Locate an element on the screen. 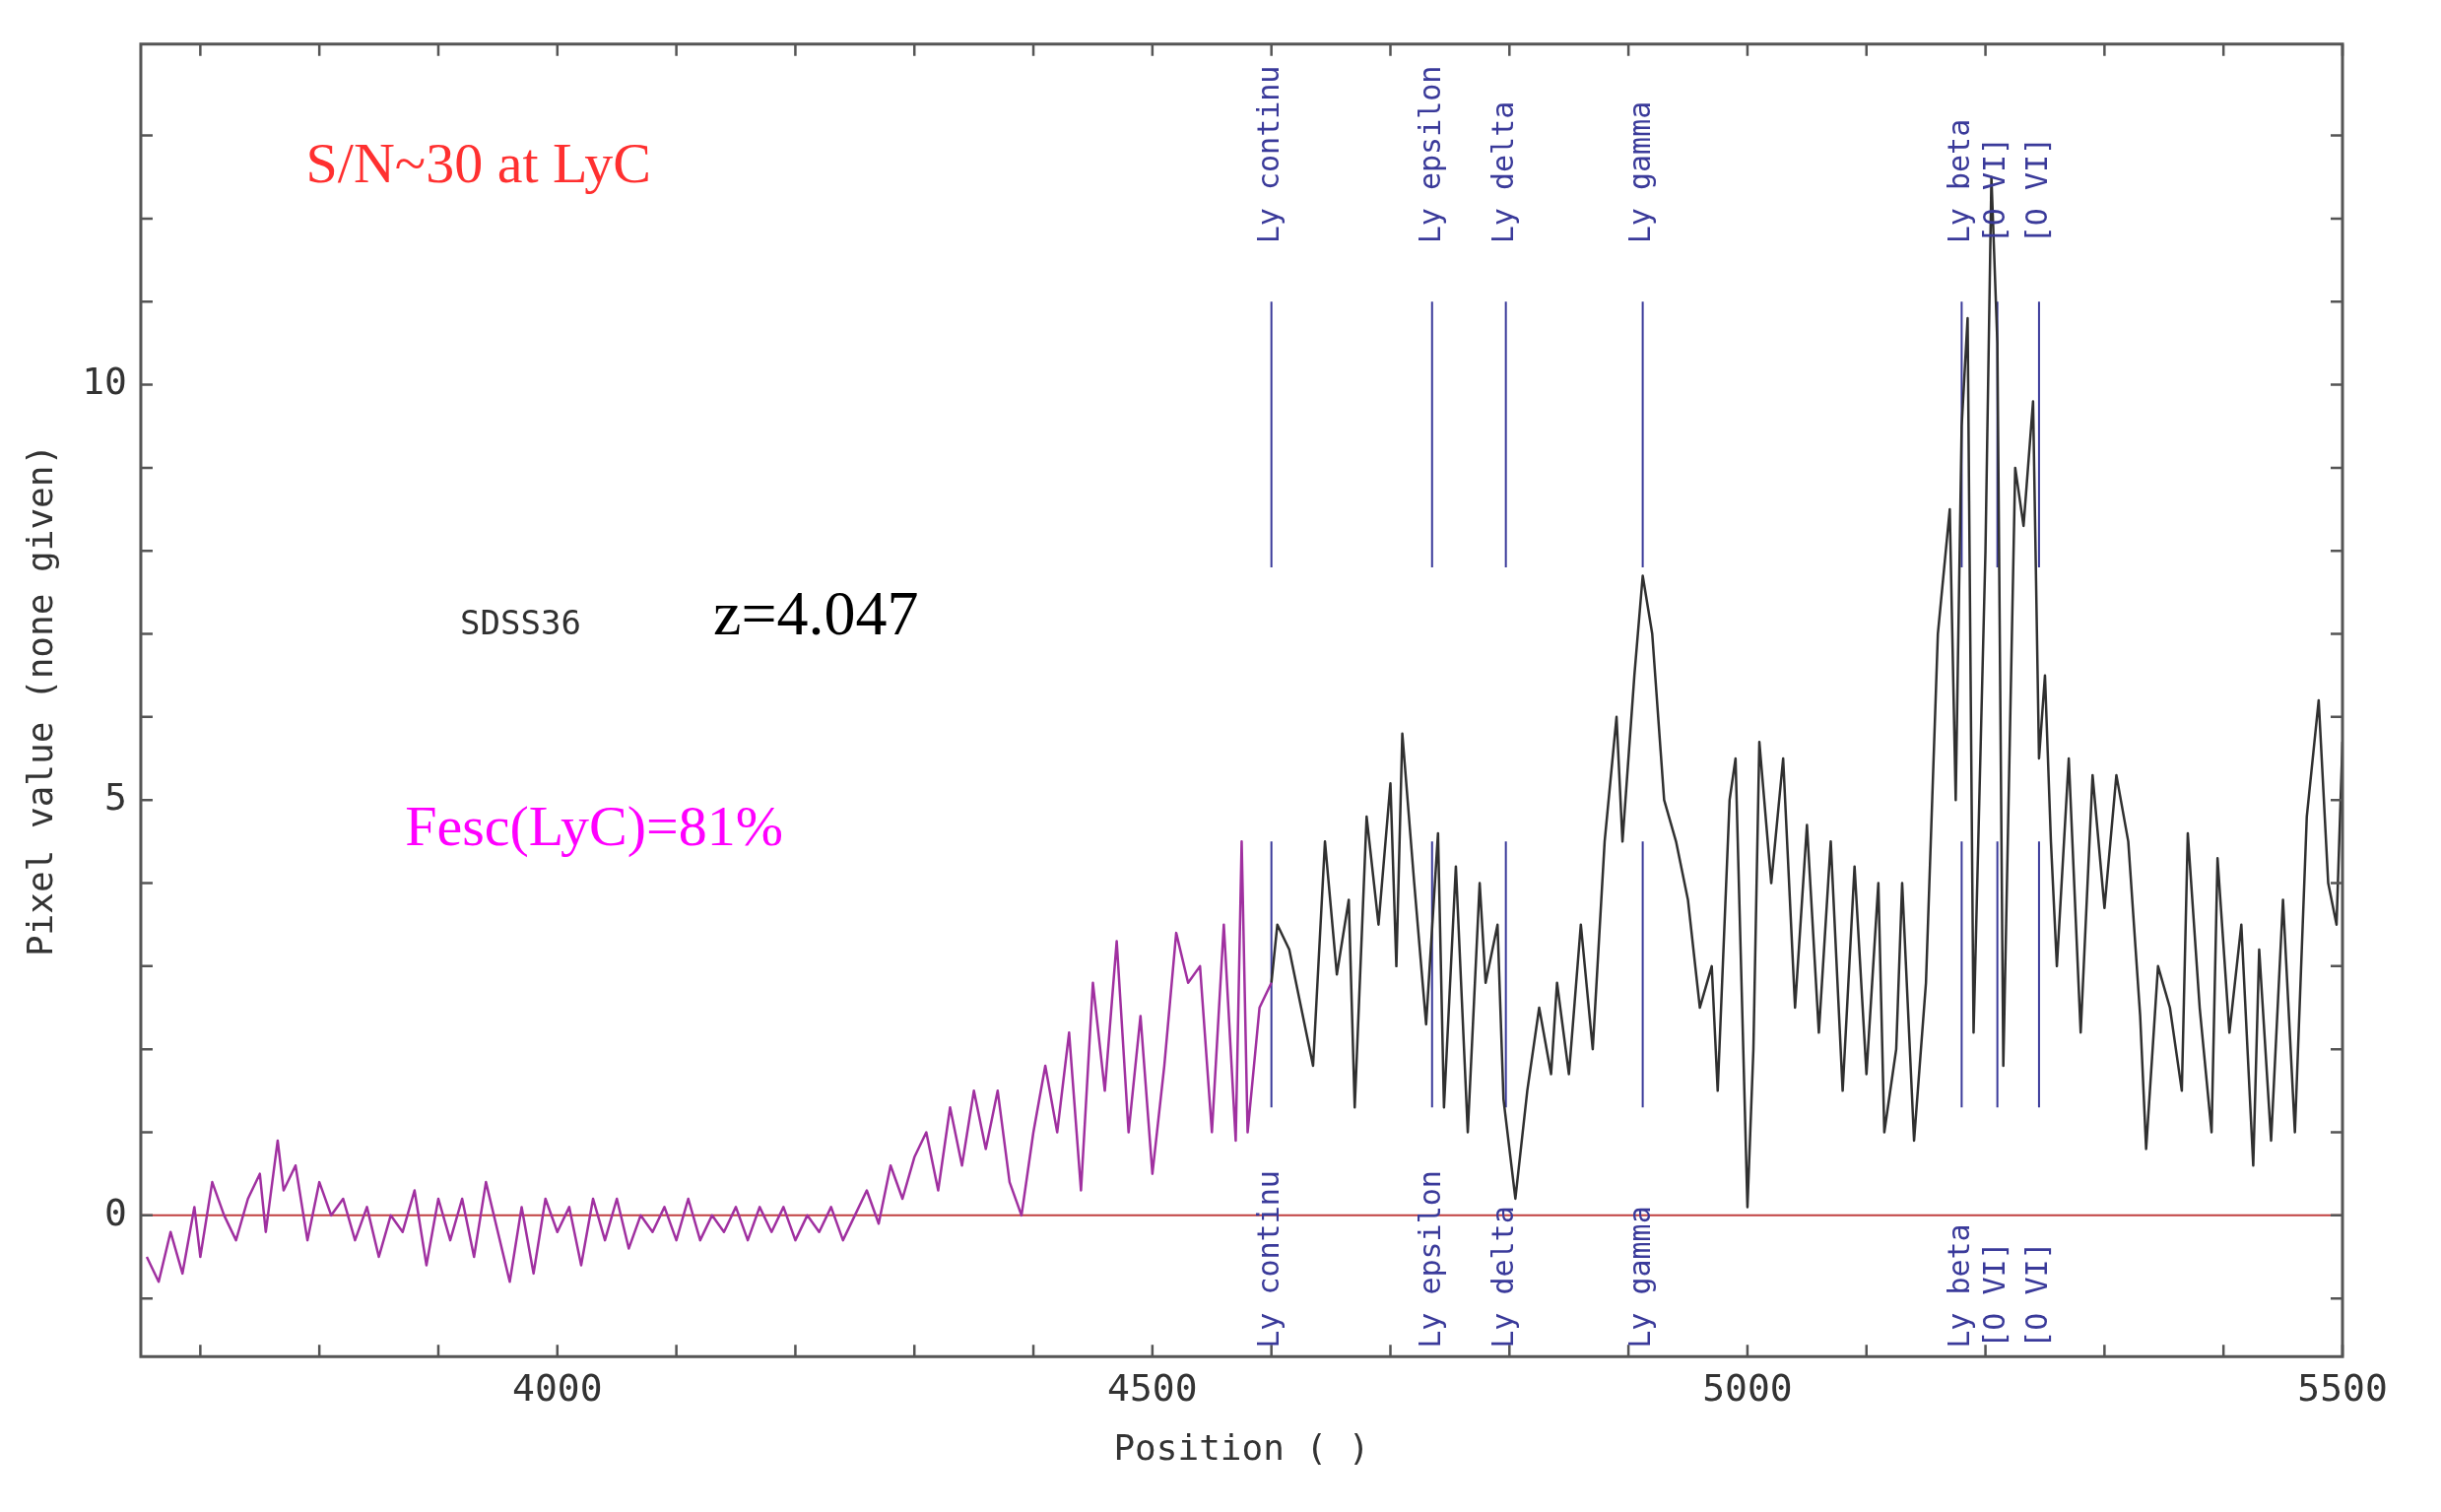 Image resolution: width=2441 pixels, height=1512 pixels. text: Ly continu is located at coordinates (1268, 1259).